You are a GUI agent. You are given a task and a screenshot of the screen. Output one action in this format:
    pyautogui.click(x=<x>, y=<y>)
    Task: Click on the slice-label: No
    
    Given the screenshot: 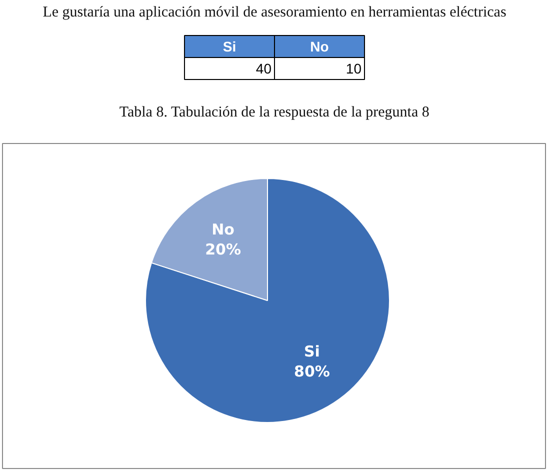 What is the action you would take?
    pyautogui.click(x=223, y=229)
    